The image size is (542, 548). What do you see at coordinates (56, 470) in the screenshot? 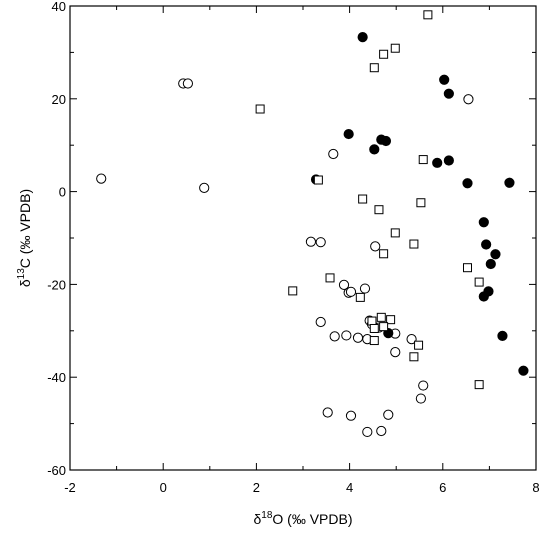
I see `y-tick-label: -60` at bounding box center [56, 470].